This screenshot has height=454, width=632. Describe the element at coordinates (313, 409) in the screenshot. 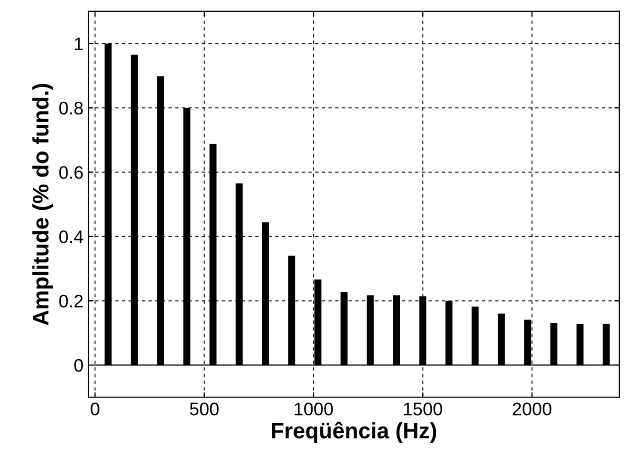

I see `x-tick-label: 1000` at that location.